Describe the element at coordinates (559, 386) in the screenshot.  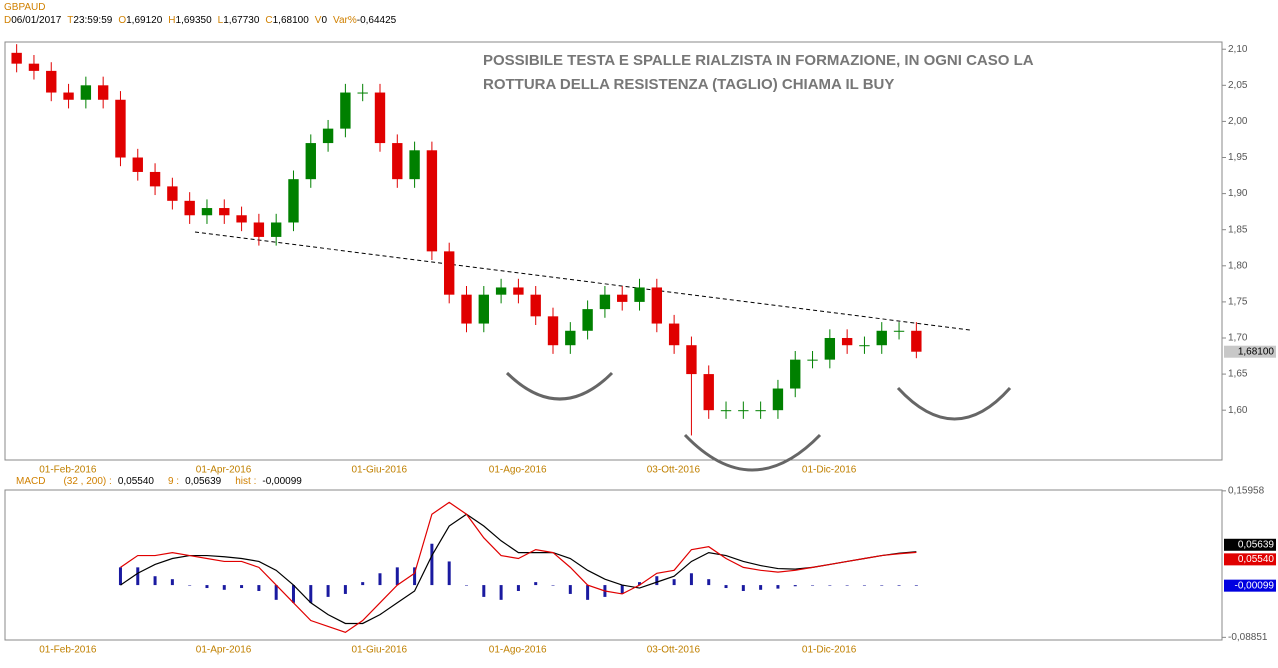
I see `left-shoulder` at that location.